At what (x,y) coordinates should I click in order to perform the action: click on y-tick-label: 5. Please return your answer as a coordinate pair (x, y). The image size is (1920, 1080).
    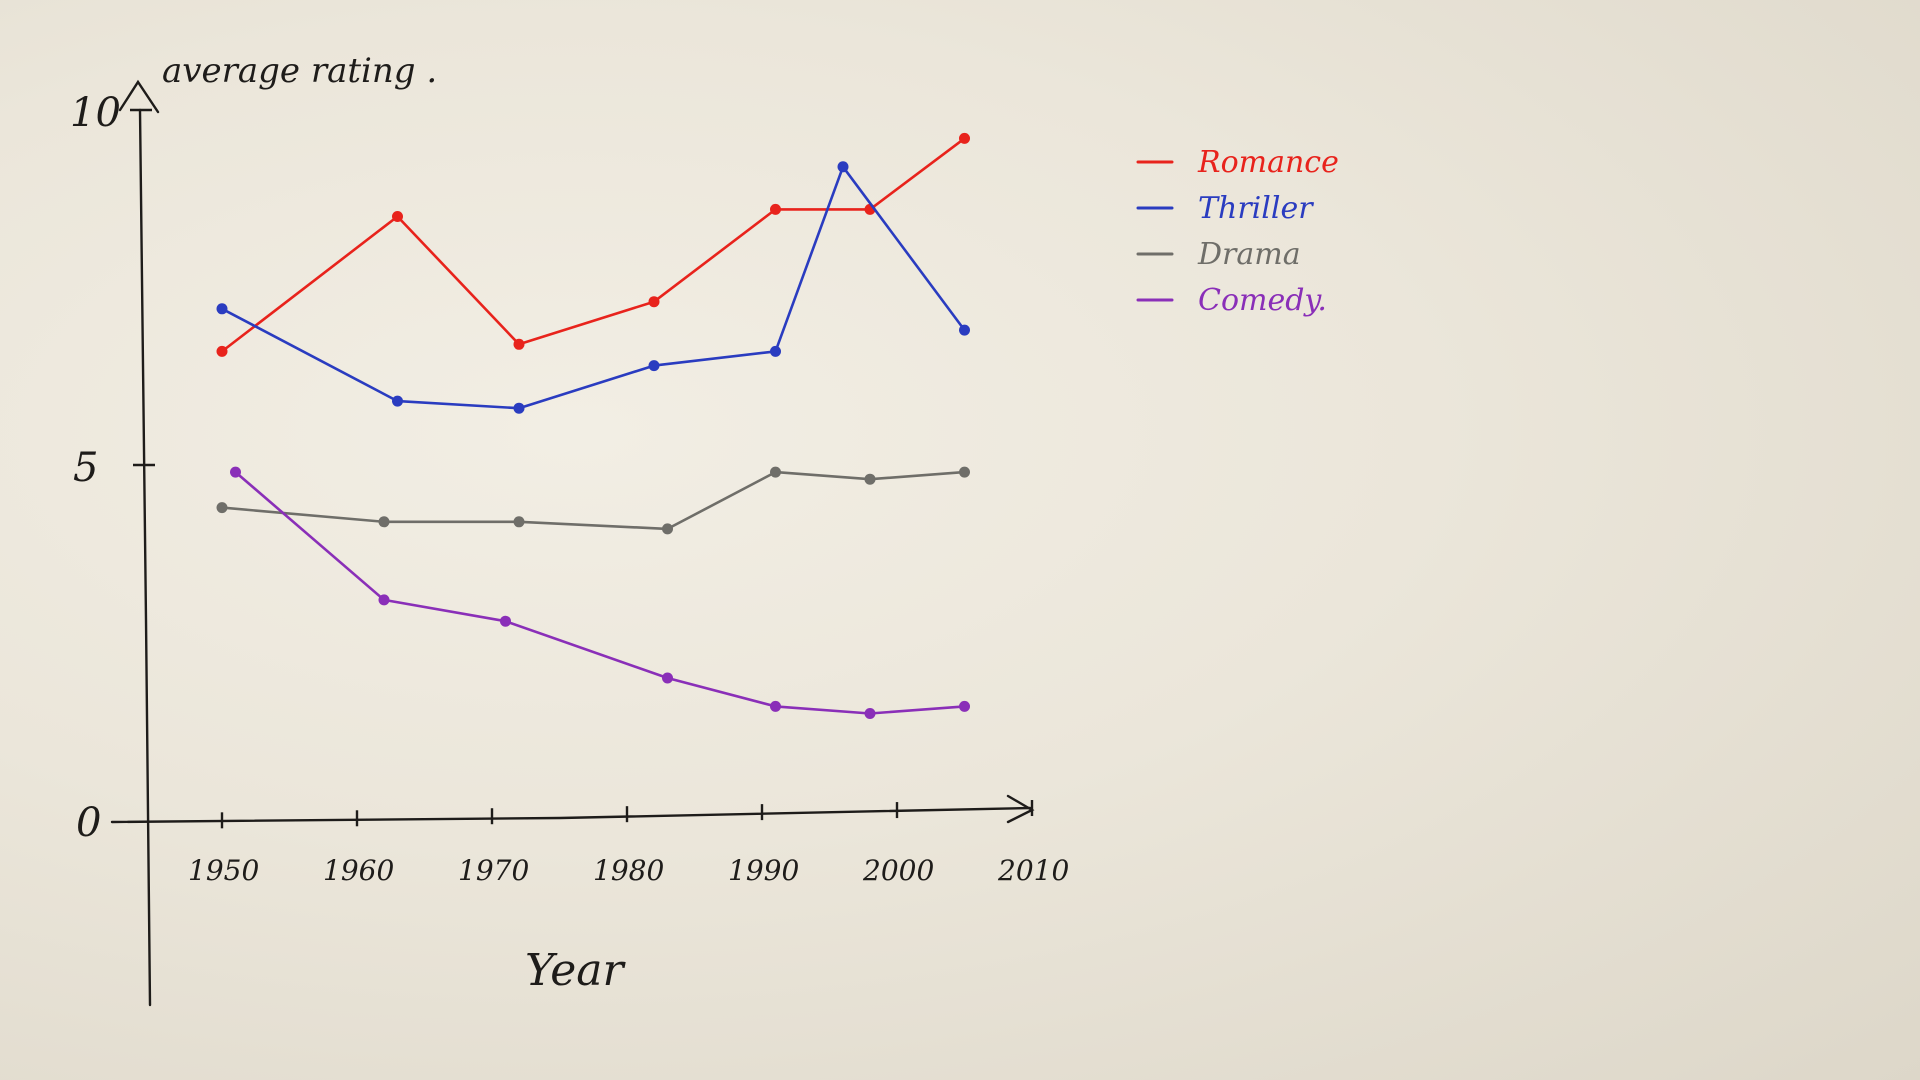
    Looking at the image, I should click on (85, 468).